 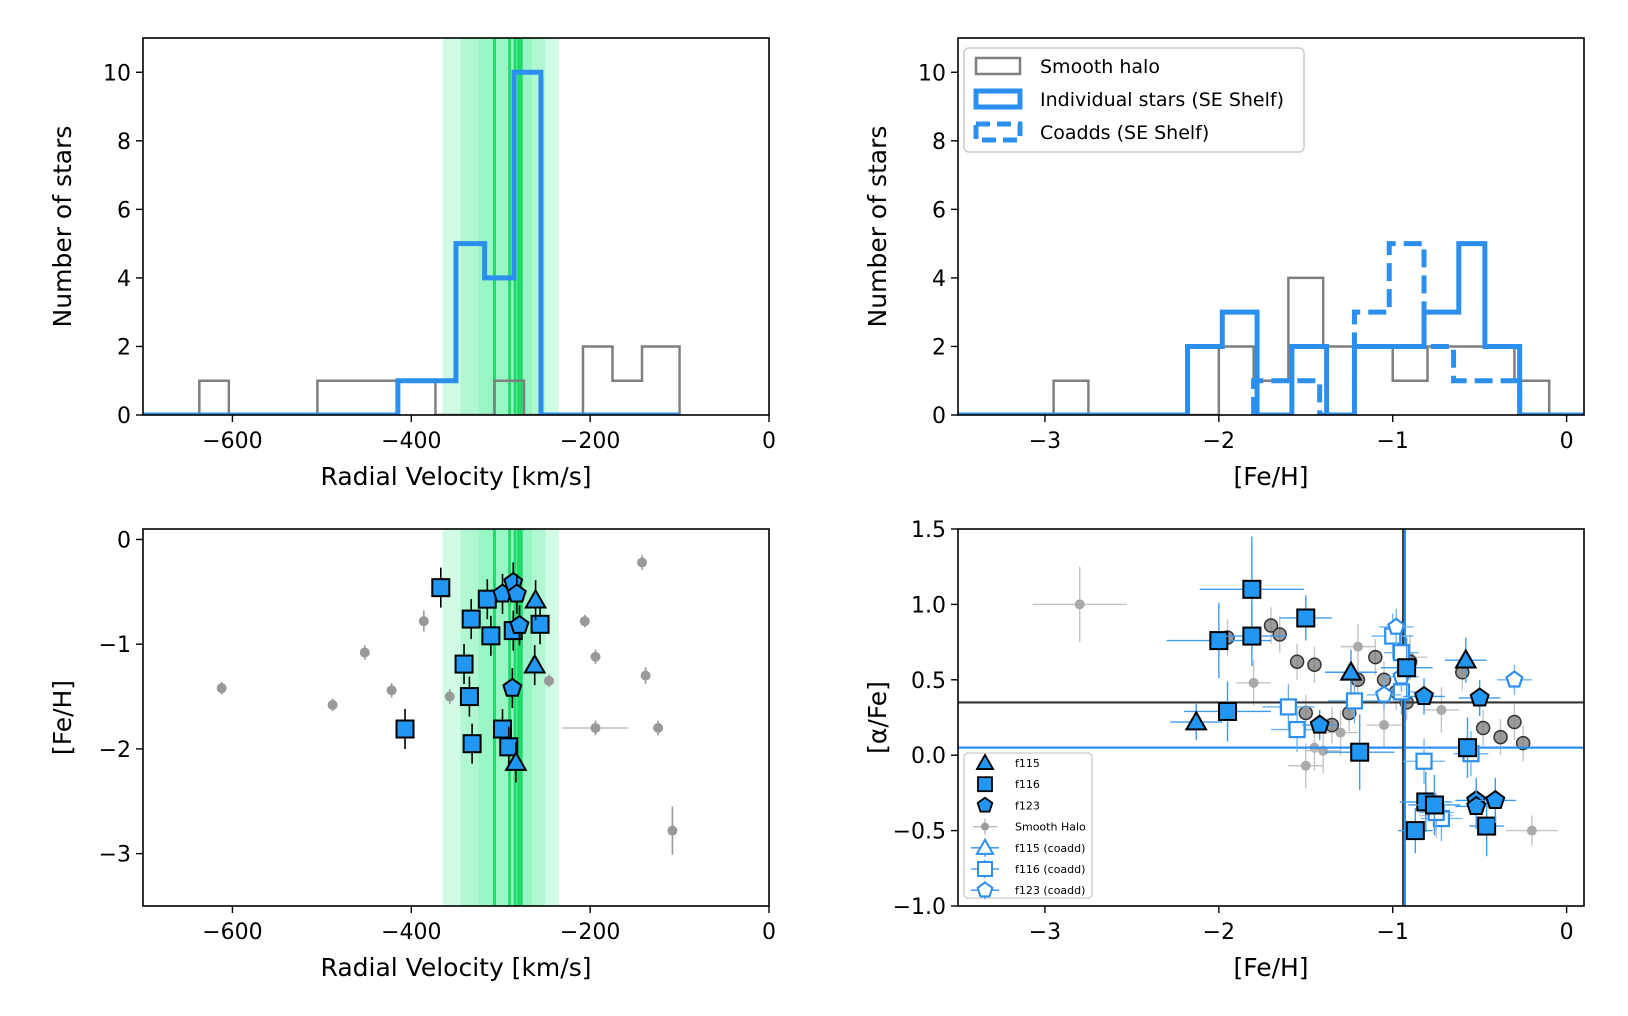 What do you see at coordinates (115, 855) in the screenshot?
I see `y-tick-label: −3` at bounding box center [115, 855].